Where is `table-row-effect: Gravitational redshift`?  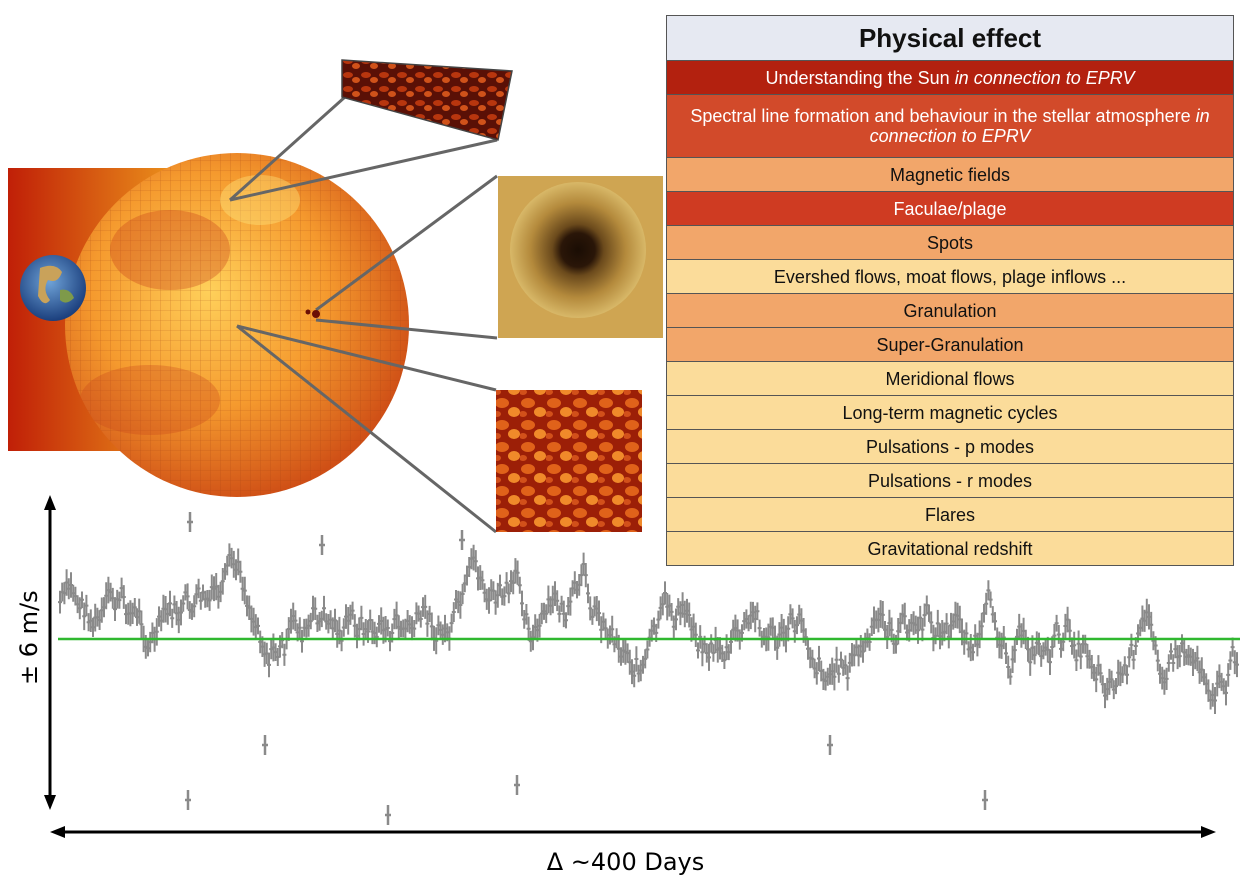
table-row-effect: Gravitational redshift is located at coordinates (950, 548).